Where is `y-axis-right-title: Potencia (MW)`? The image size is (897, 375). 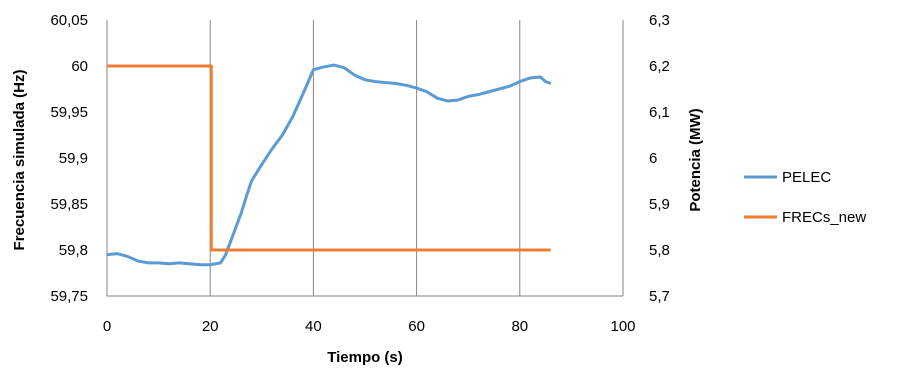 y-axis-right-title: Potencia (MW) is located at coordinates (695, 159).